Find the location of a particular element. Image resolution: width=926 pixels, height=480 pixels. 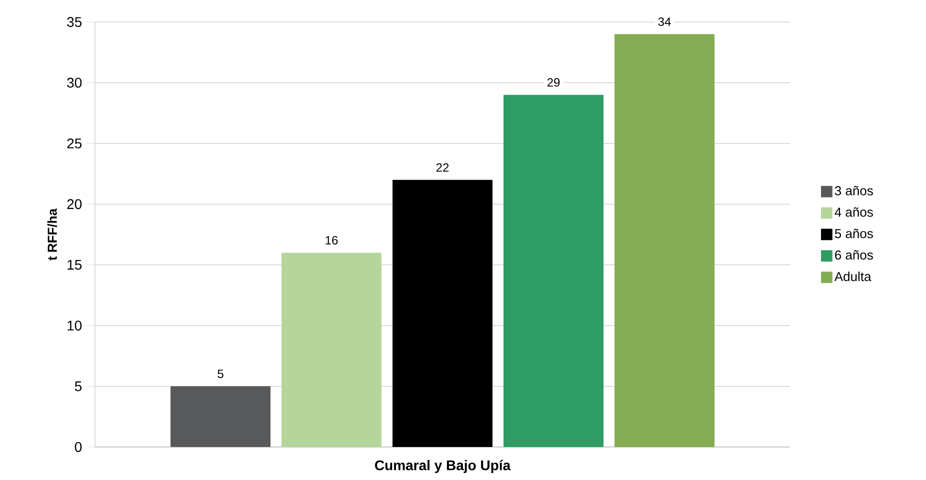

y-tick-label: 15 is located at coordinates (75, 265).